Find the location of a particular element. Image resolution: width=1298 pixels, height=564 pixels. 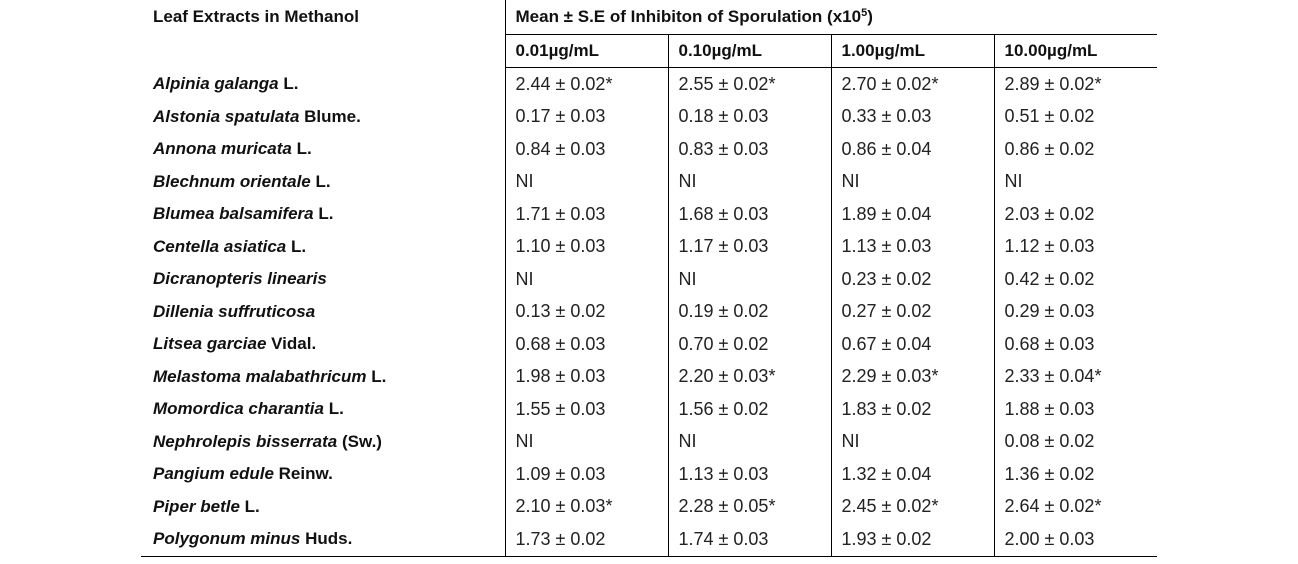

value-cell: 0.18 ± 0.03 is located at coordinates (749, 116).